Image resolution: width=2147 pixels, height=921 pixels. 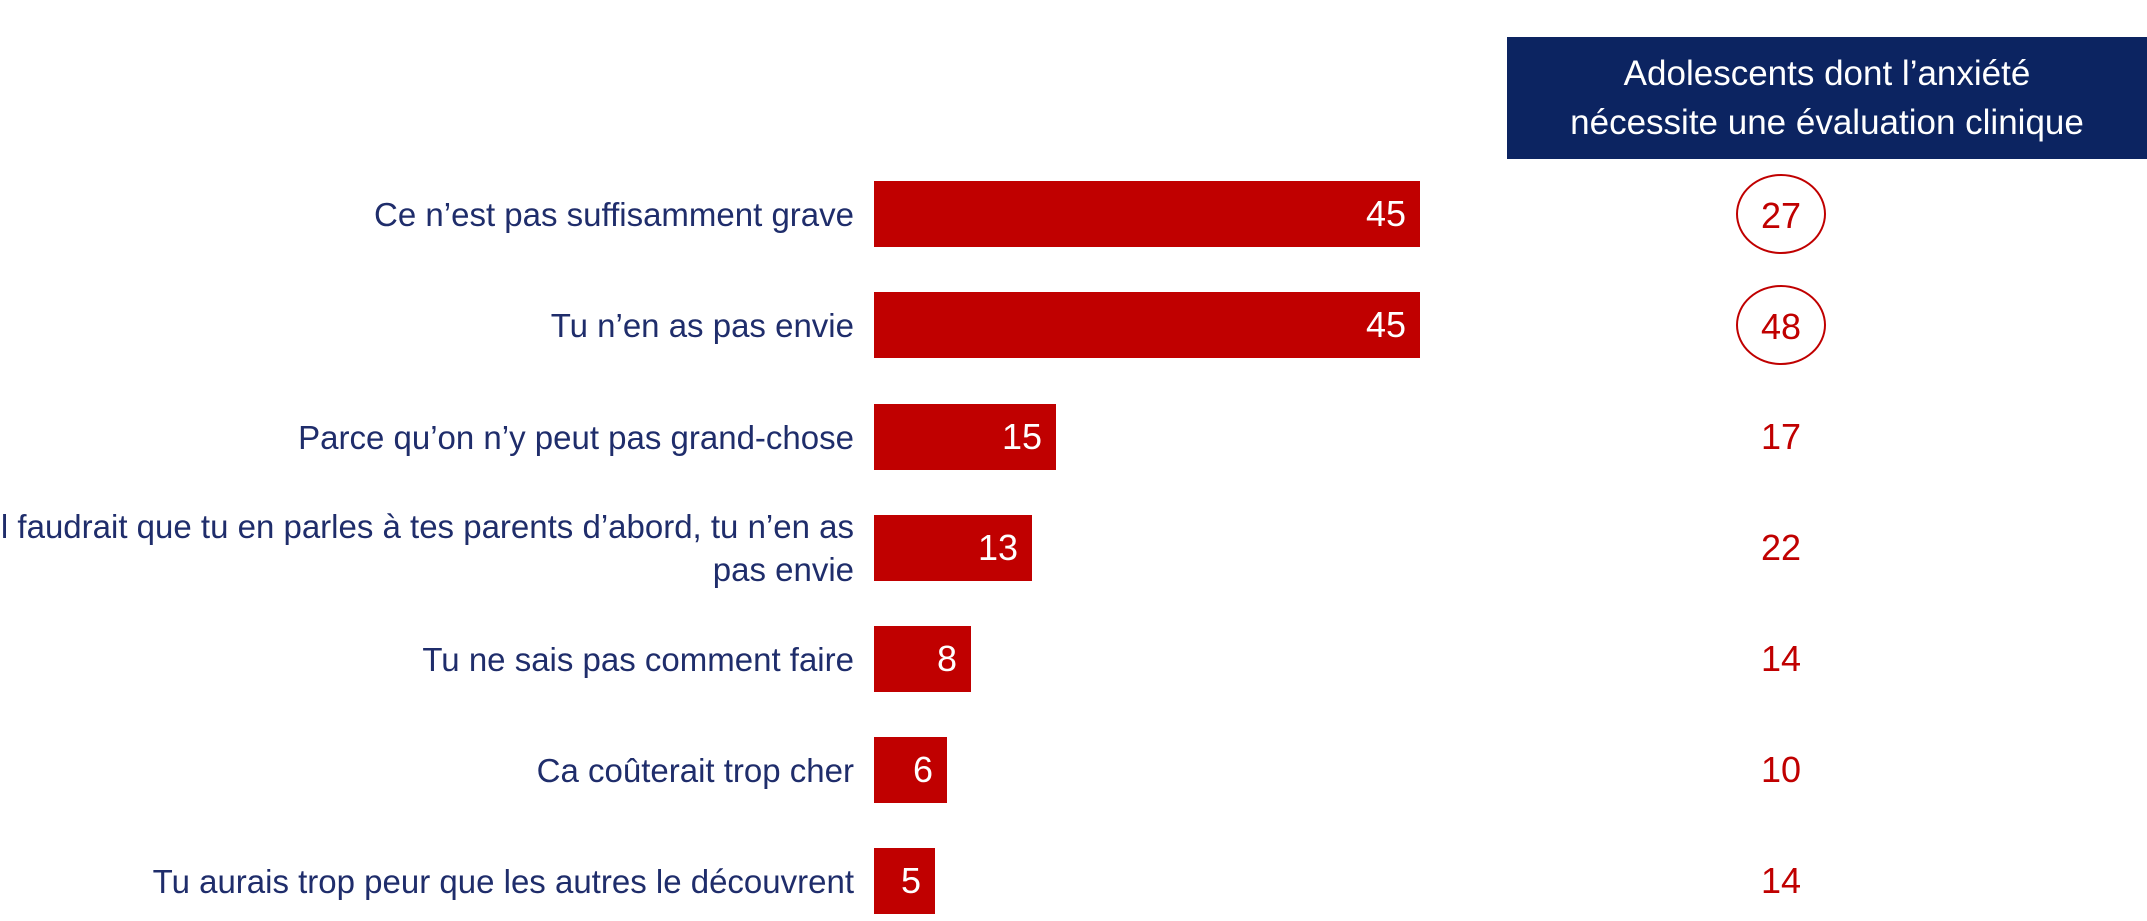 What do you see at coordinates (576, 437) in the screenshot?
I see `category-label: Parce qu’on n’y peut pas grand-chose` at bounding box center [576, 437].